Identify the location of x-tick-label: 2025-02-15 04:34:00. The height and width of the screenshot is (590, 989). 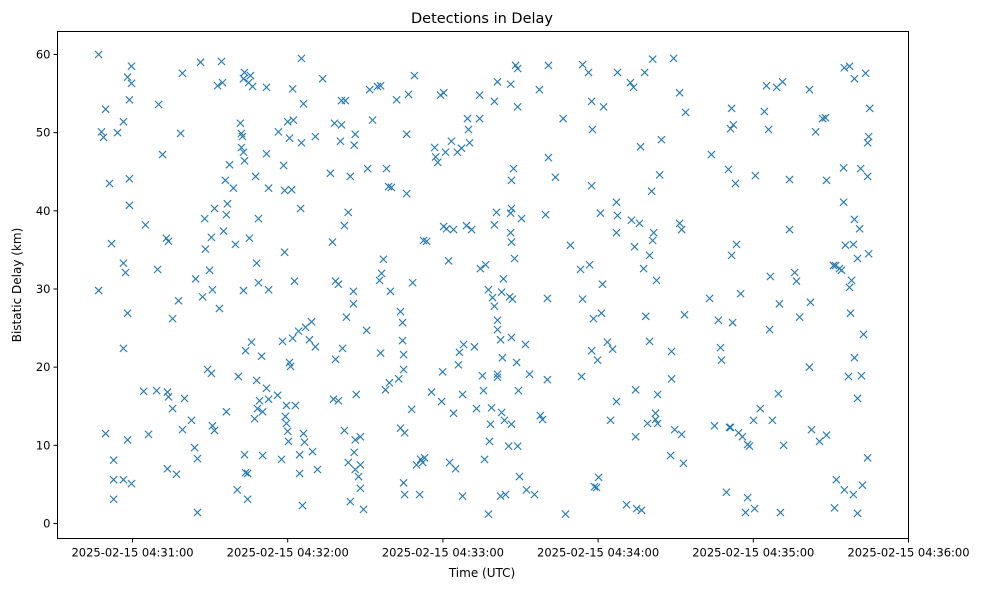
(598, 553).